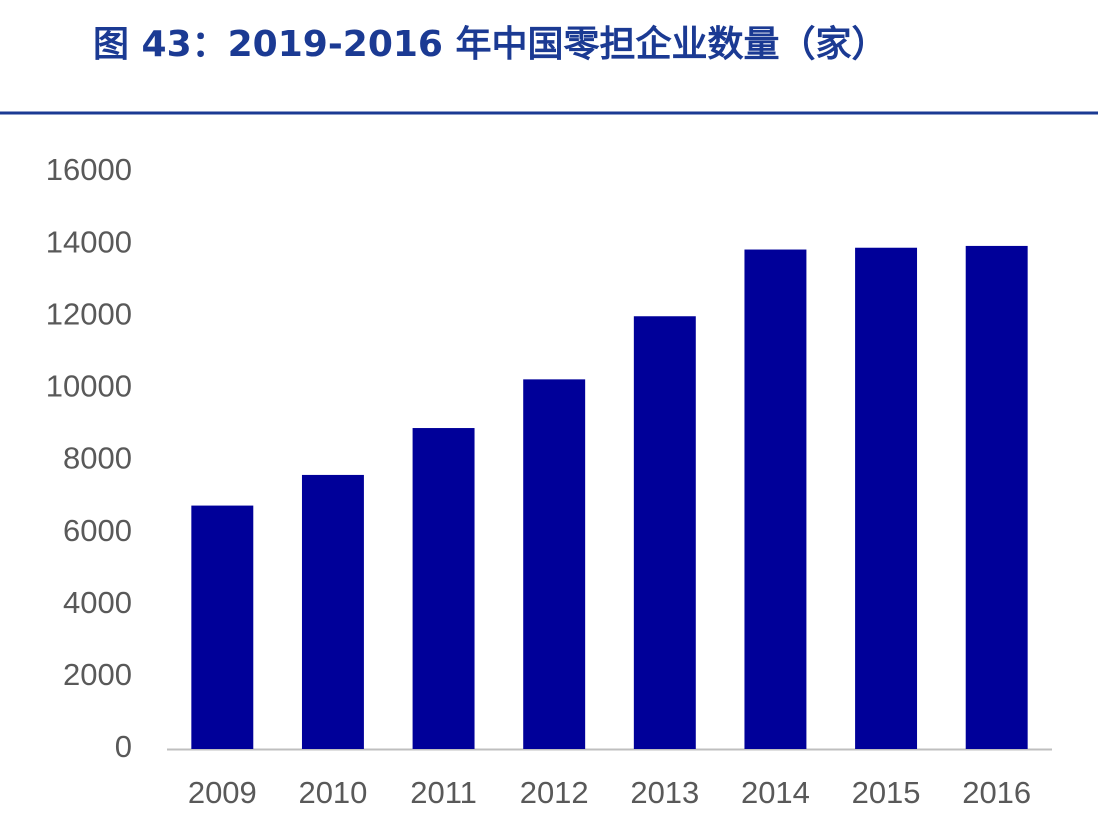 This screenshot has height=831, width=1098. I want to click on y-tick-label: 6000, so click(97, 530).